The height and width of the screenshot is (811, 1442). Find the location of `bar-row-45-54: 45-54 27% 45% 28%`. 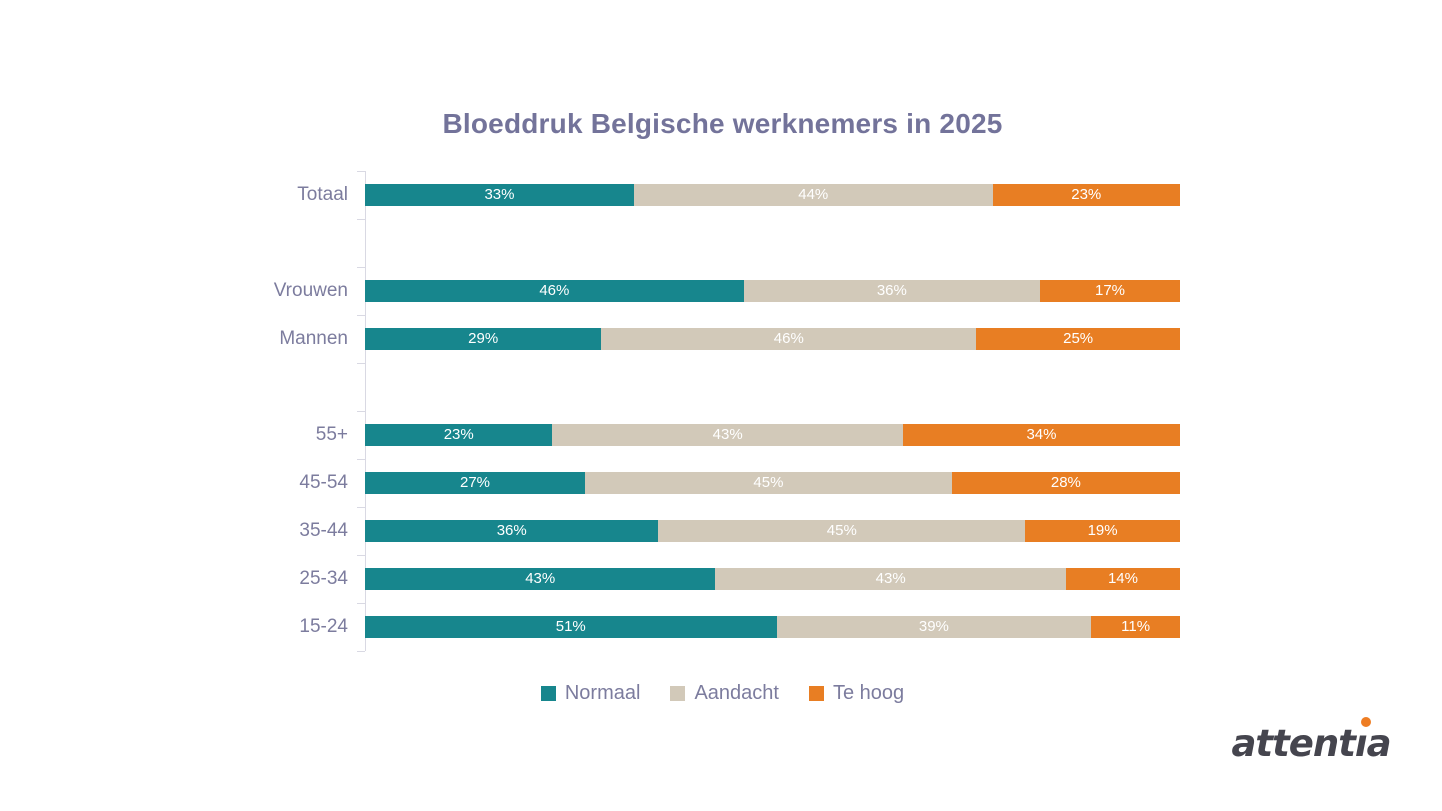

bar-row-45-54: 45-54 27% 45% 28% is located at coordinates (722, 483).